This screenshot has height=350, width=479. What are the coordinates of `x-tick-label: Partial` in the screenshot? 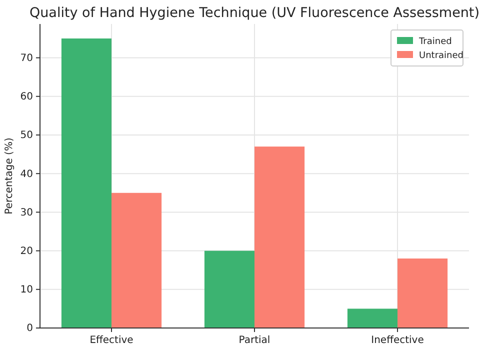 It's located at (254, 340).